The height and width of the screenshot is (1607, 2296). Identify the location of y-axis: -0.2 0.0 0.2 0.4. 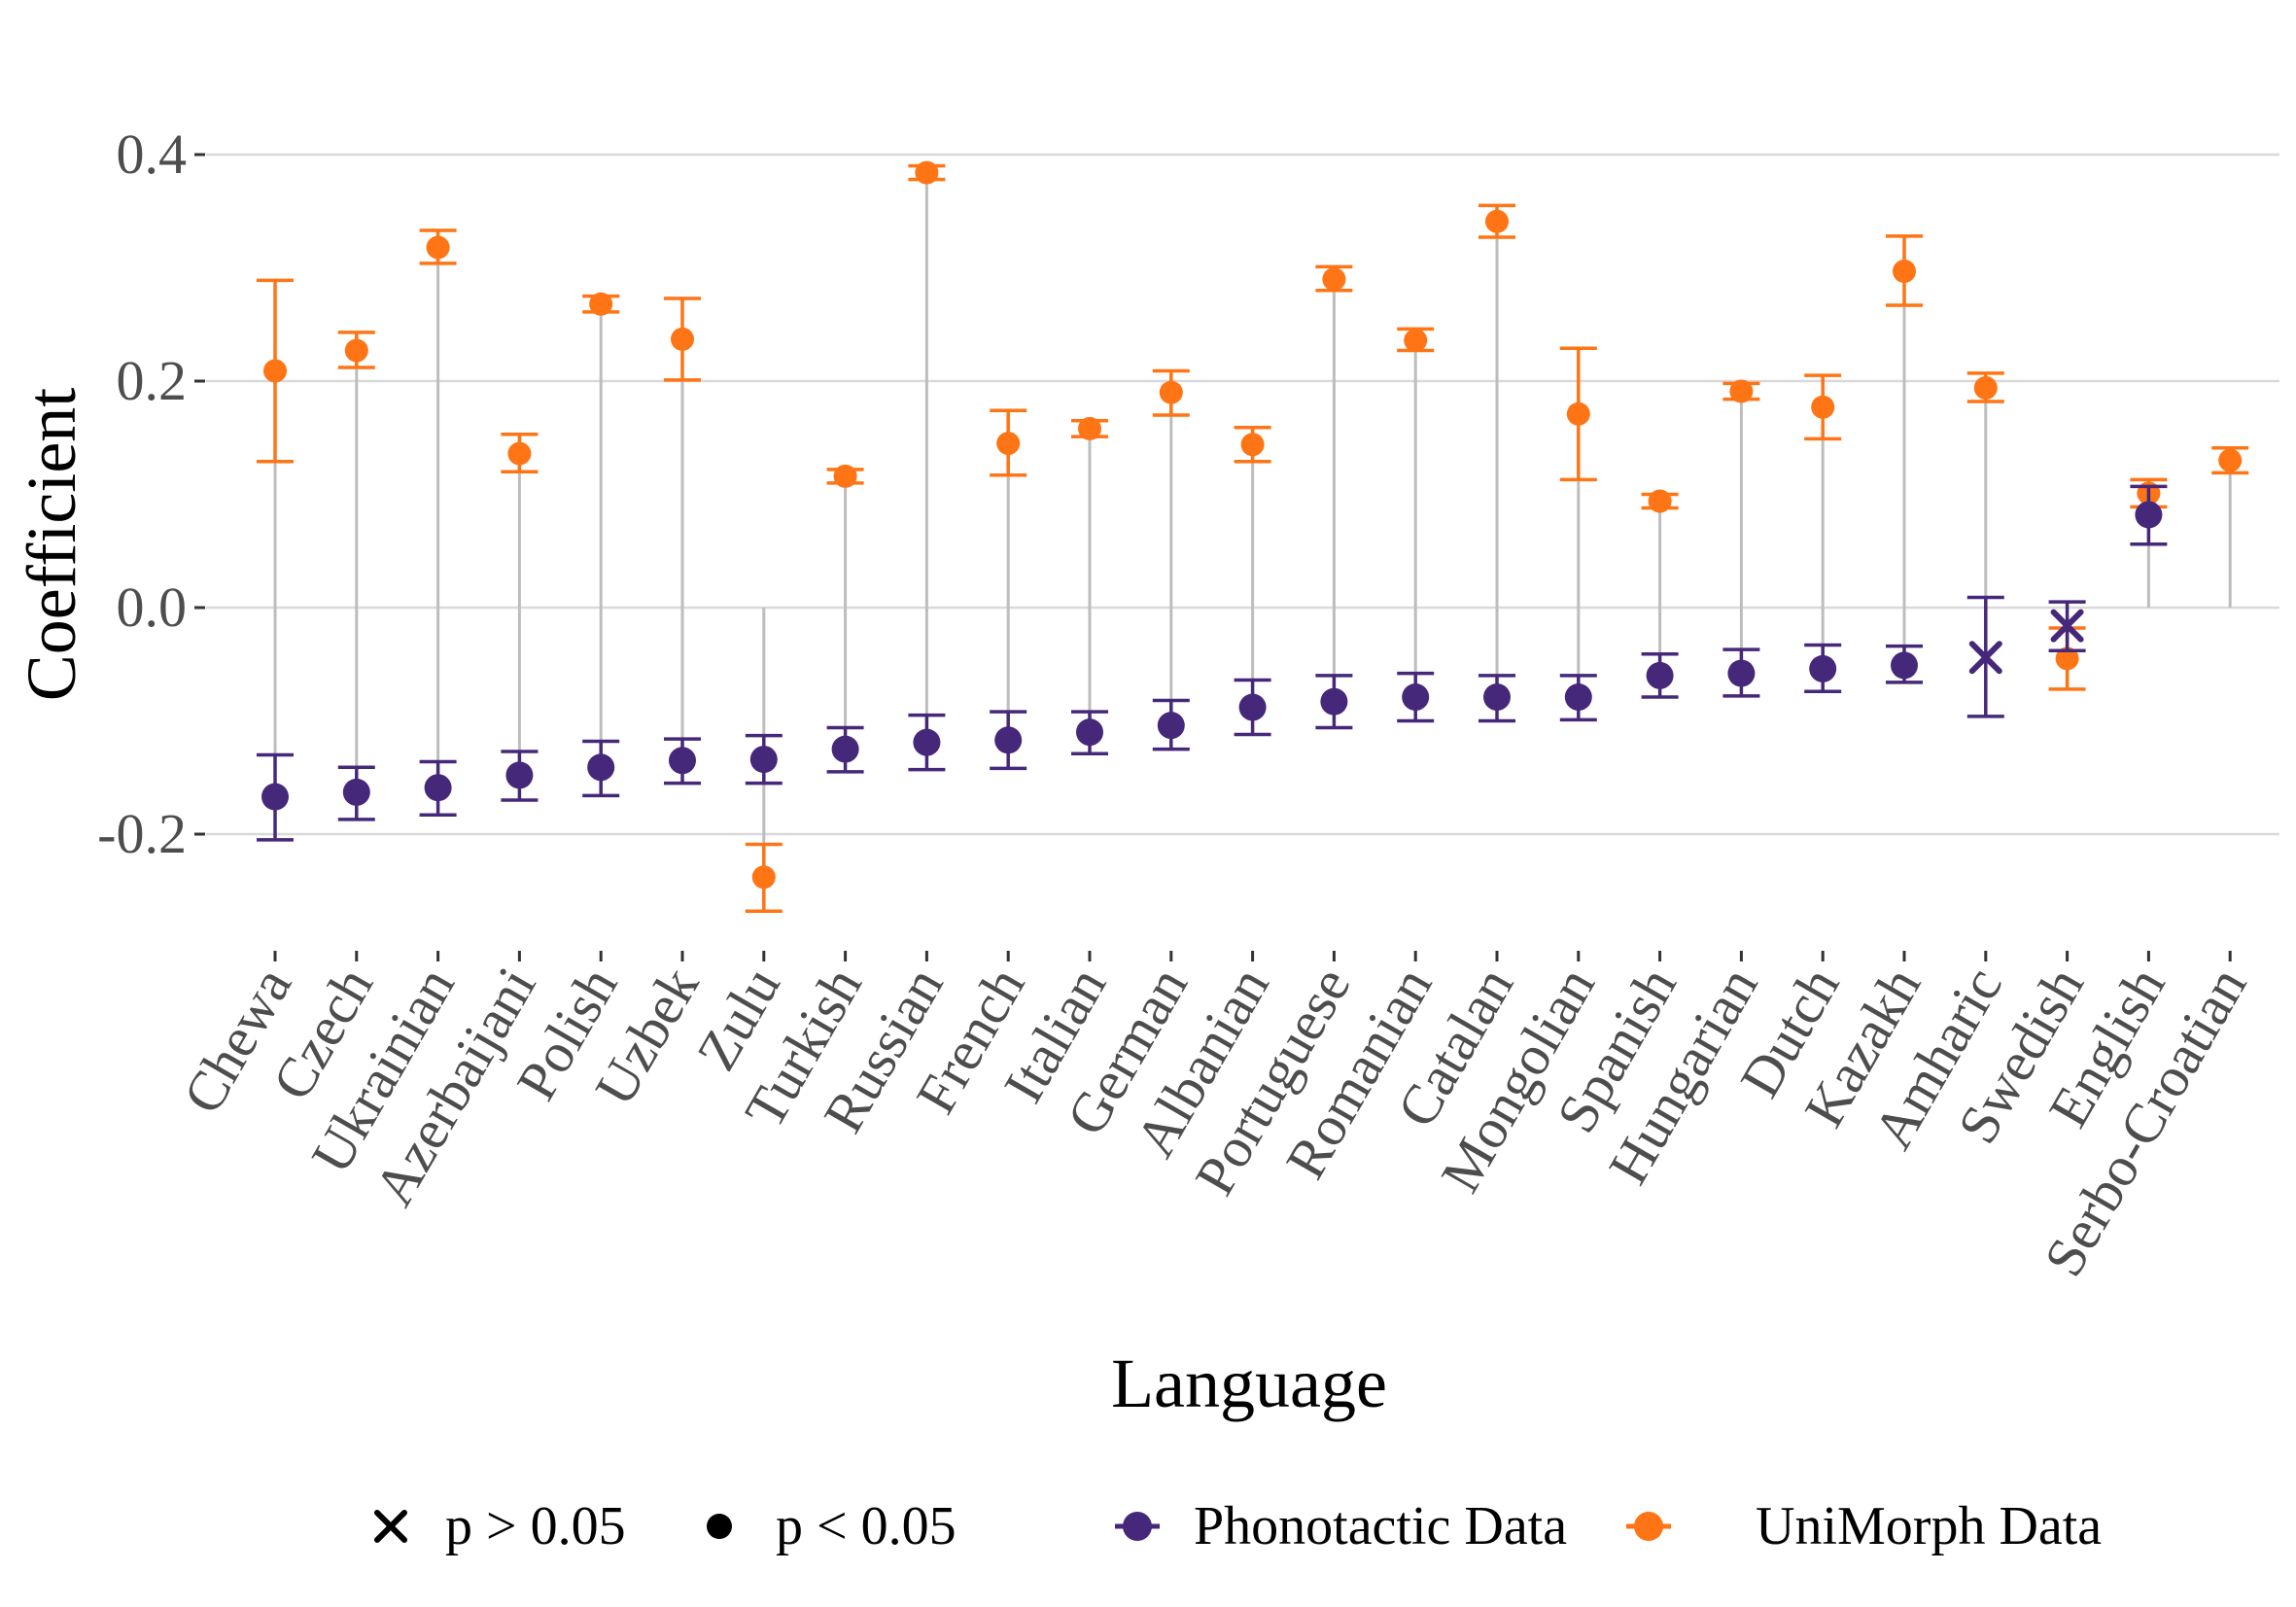
(151, 493).